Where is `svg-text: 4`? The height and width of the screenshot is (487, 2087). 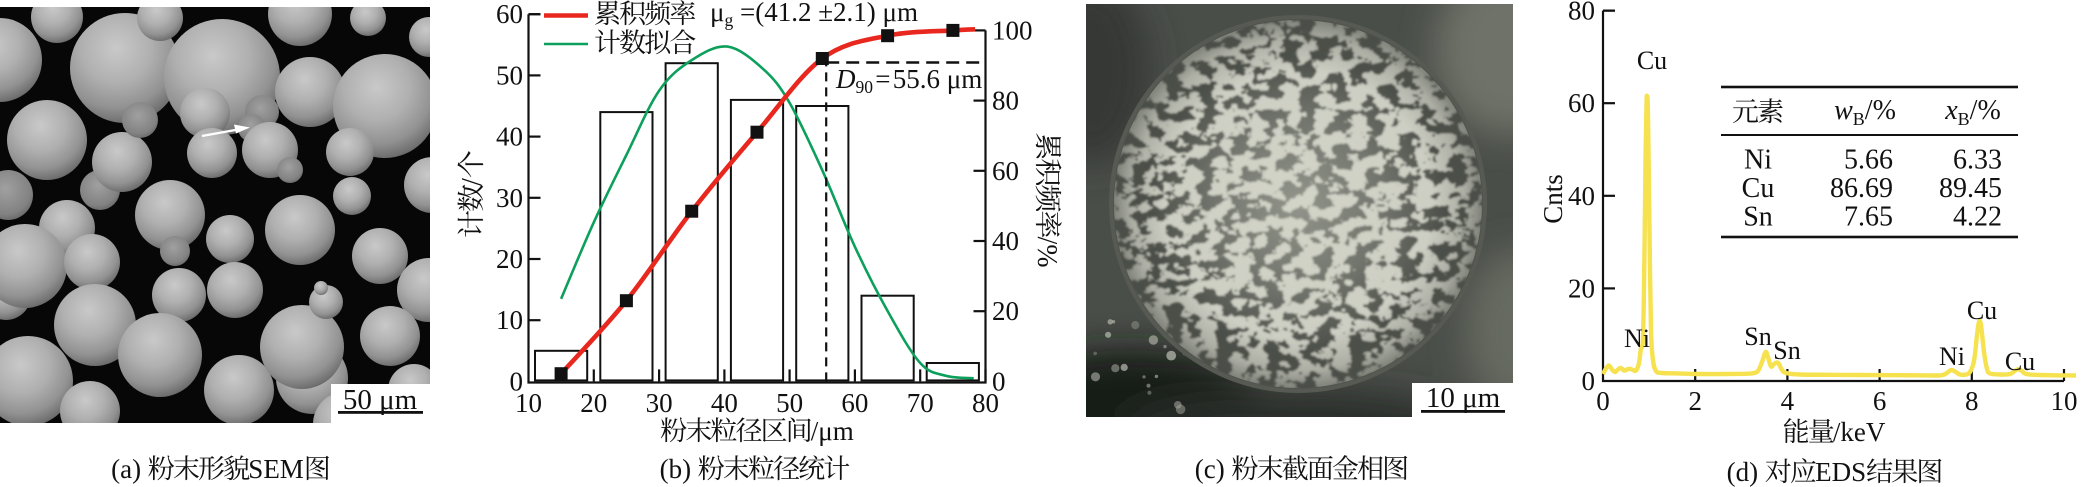 svg-text: 4 is located at coordinates (1788, 401).